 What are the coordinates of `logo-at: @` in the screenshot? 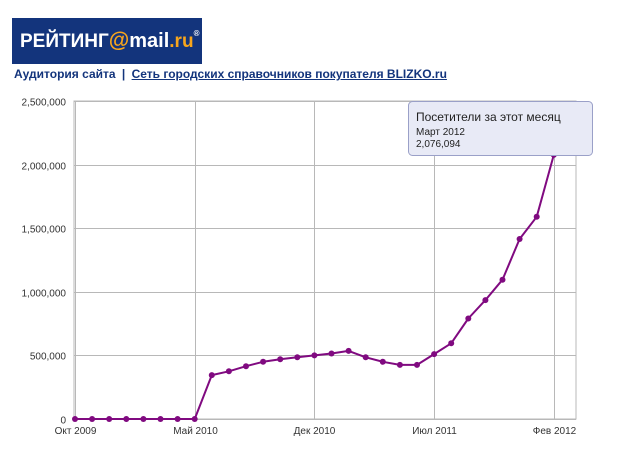 It's located at (119, 40).